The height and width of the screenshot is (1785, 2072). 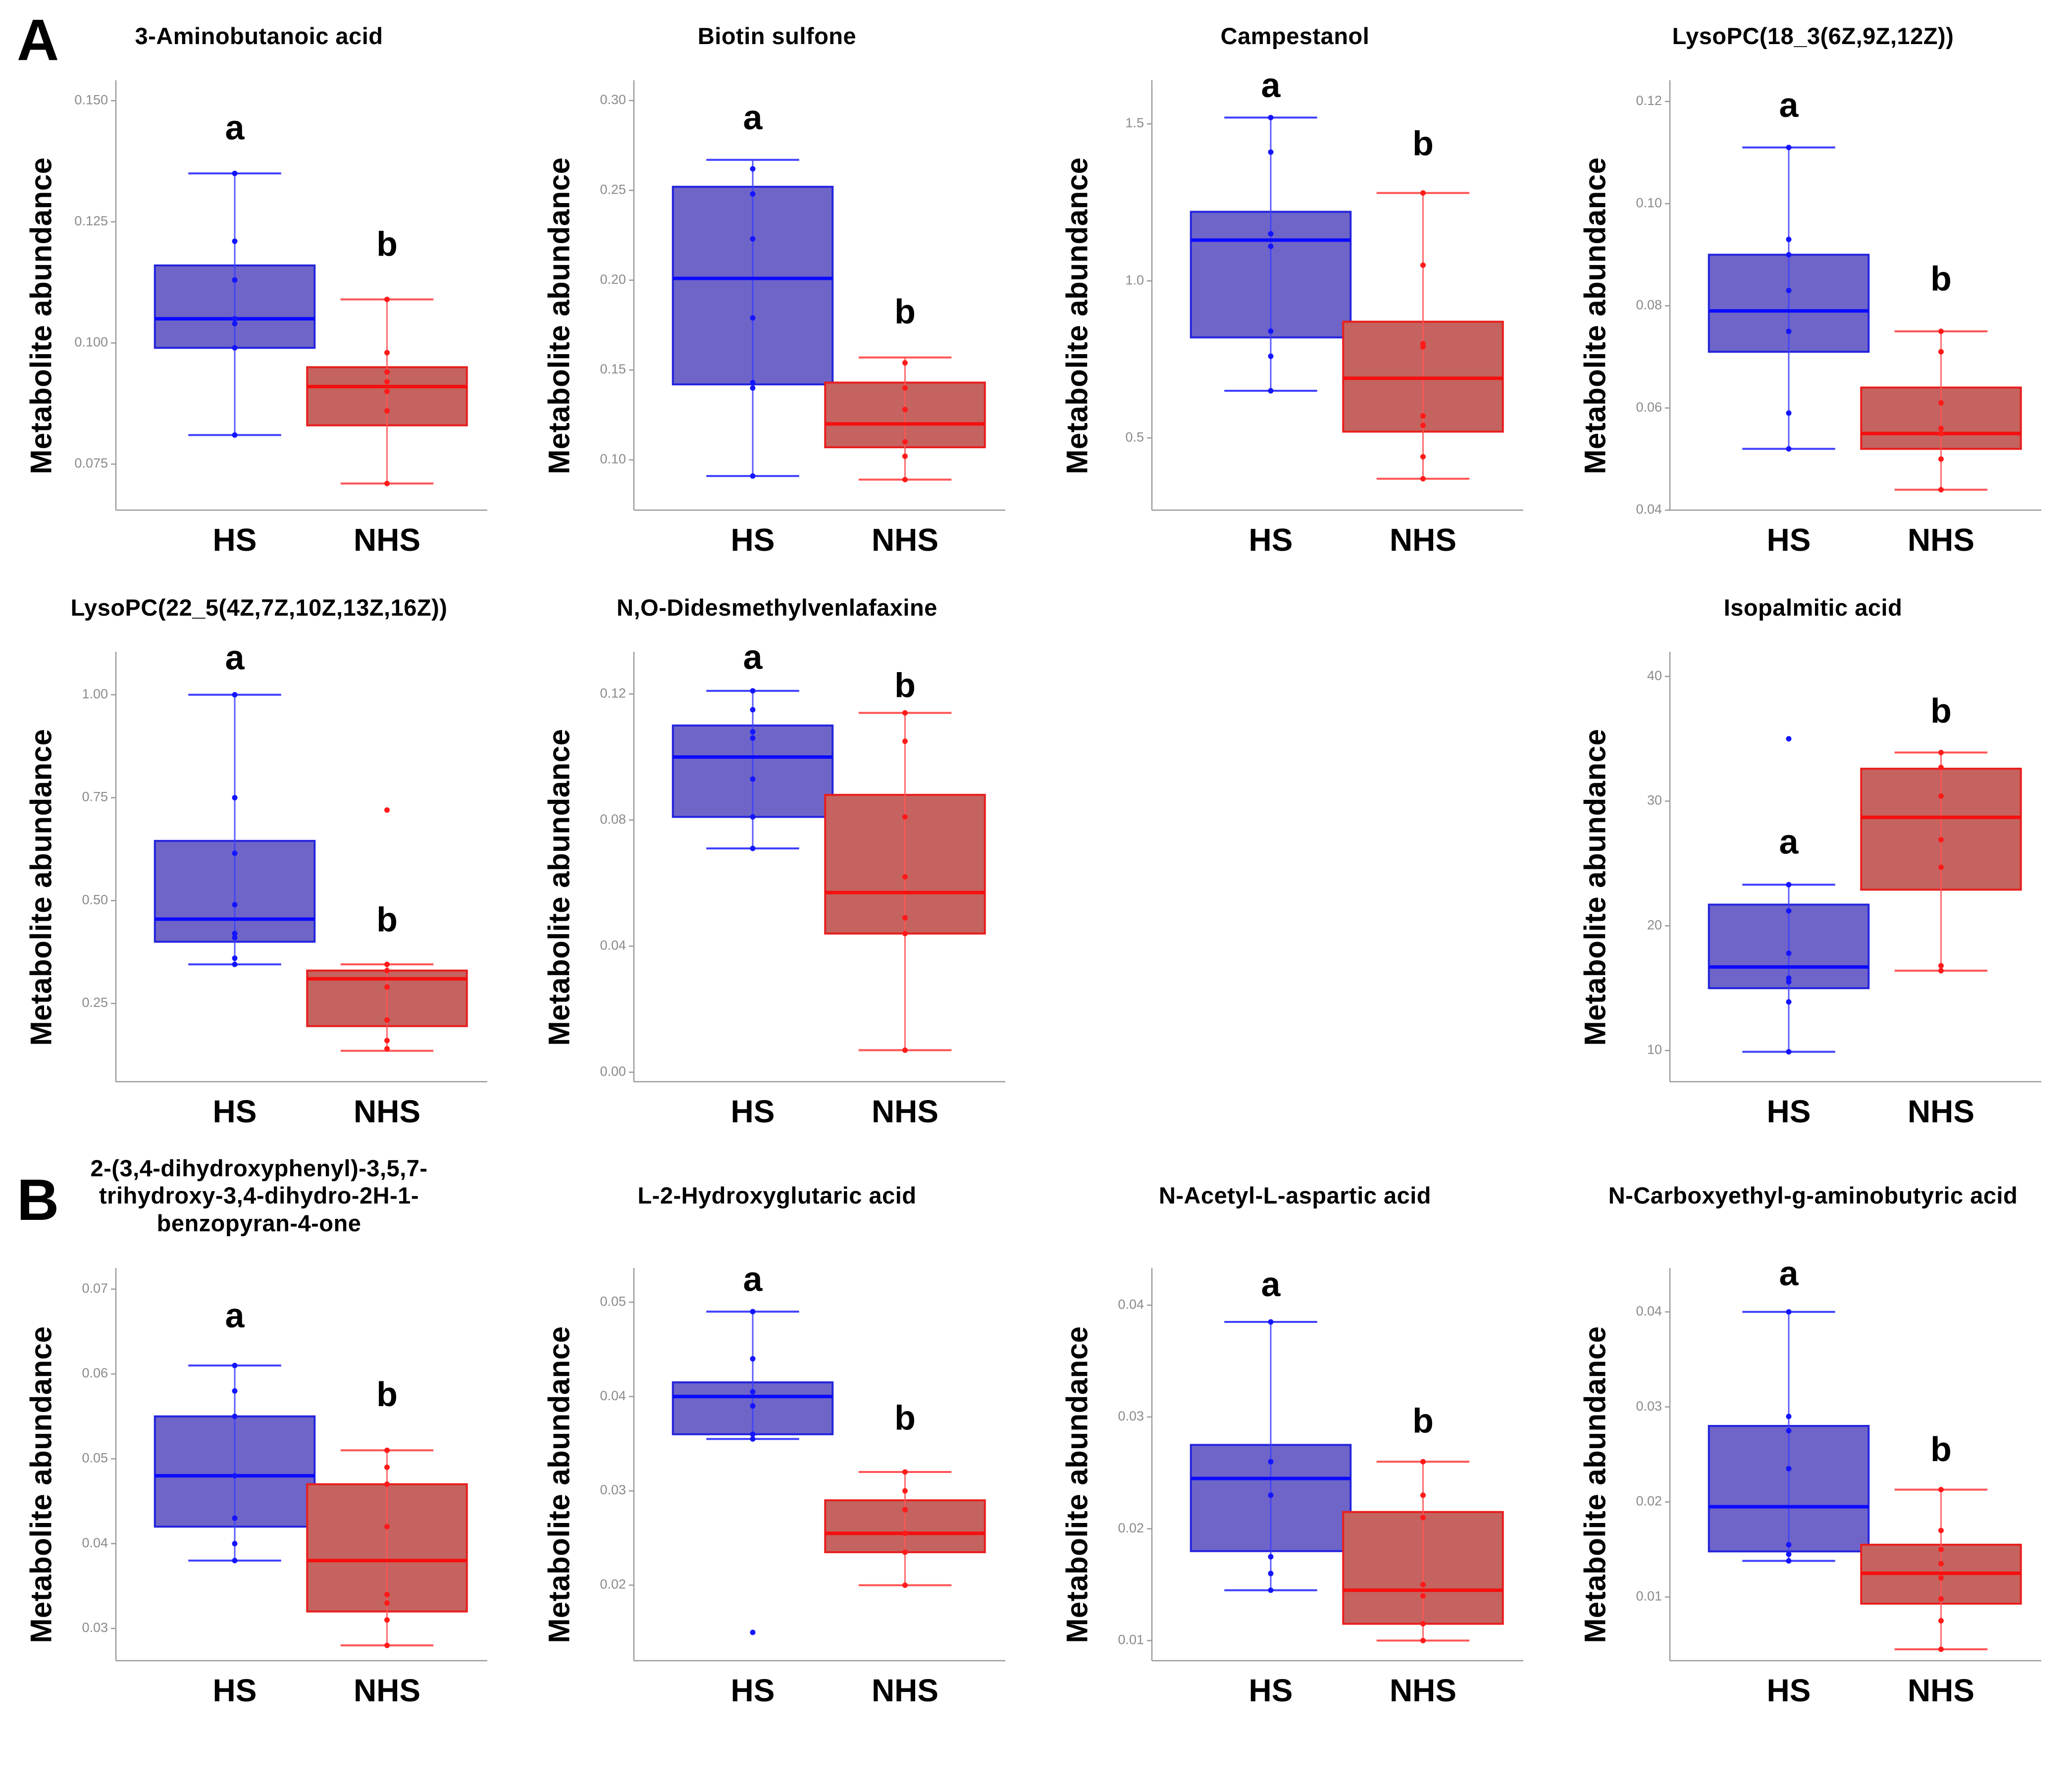 What do you see at coordinates (753, 1111) in the screenshot?
I see `category-label-hs: HS` at bounding box center [753, 1111].